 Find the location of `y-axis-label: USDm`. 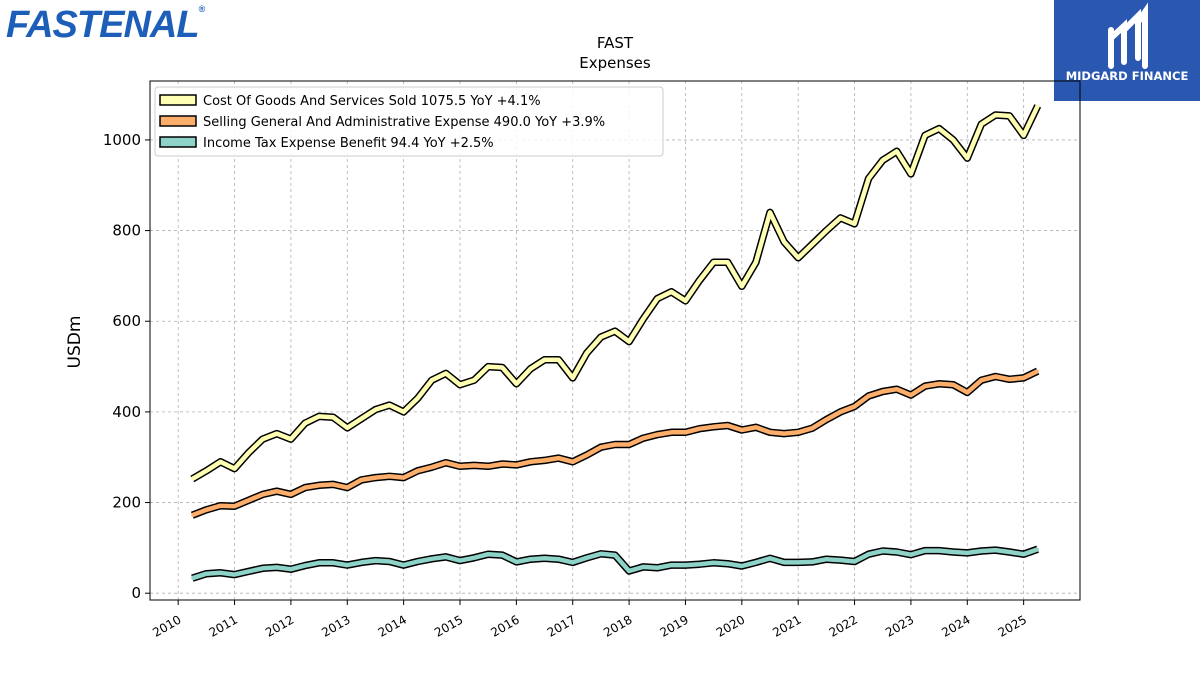

y-axis-label: USDm is located at coordinates (75, 342).